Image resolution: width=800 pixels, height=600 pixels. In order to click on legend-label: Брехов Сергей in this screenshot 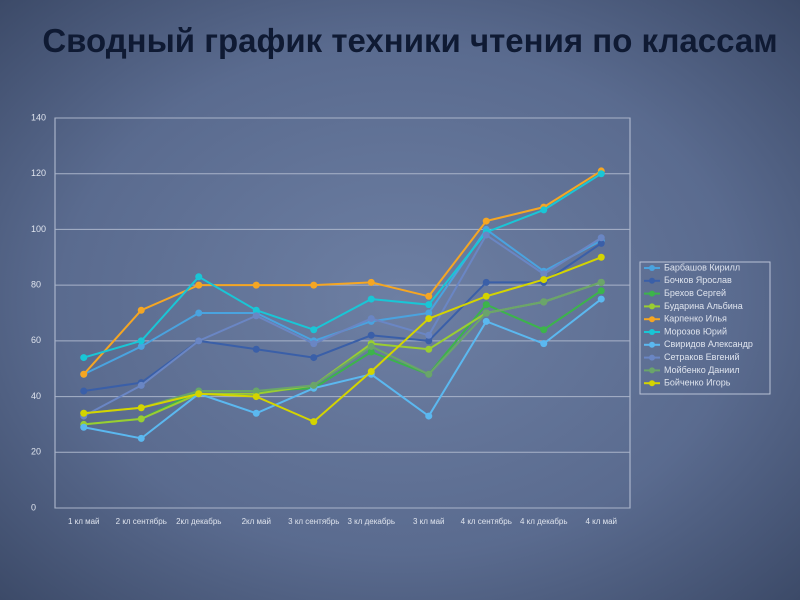, I will do `click(695, 293)`.